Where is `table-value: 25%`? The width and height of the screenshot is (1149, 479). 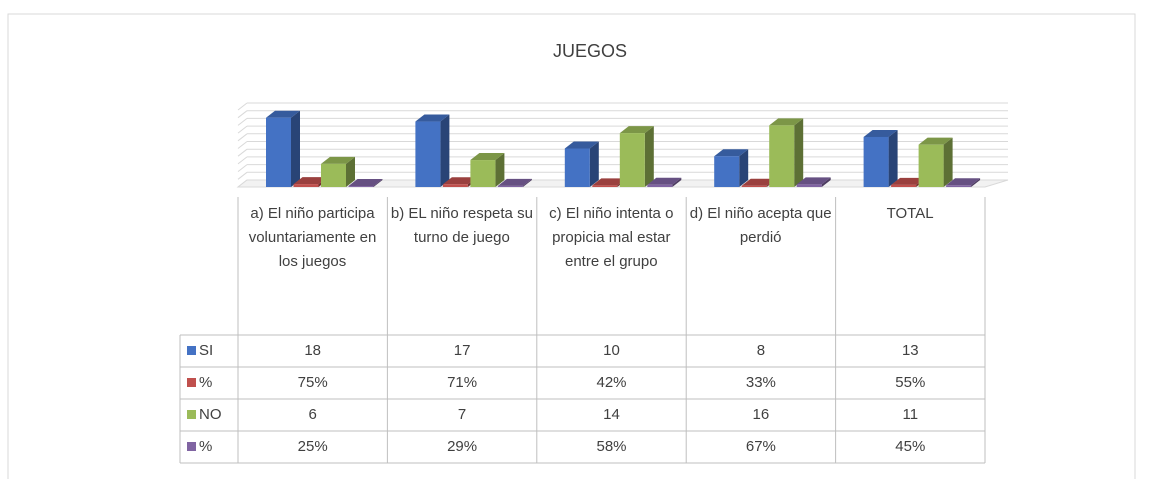
table-value: 25% is located at coordinates (313, 446).